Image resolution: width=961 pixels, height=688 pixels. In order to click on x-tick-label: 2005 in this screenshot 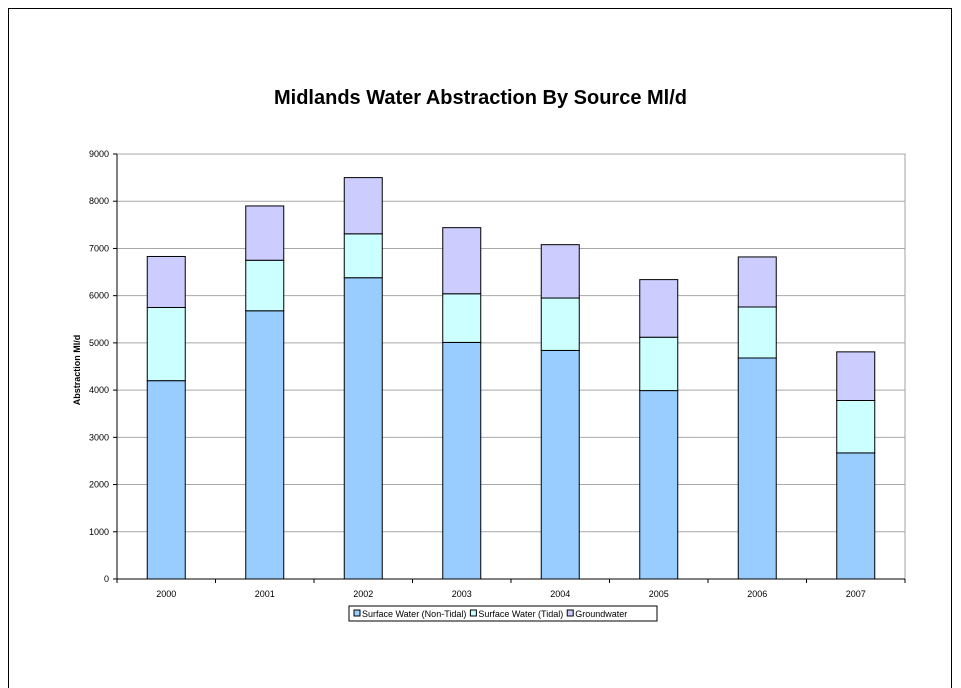, I will do `click(659, 594)`.